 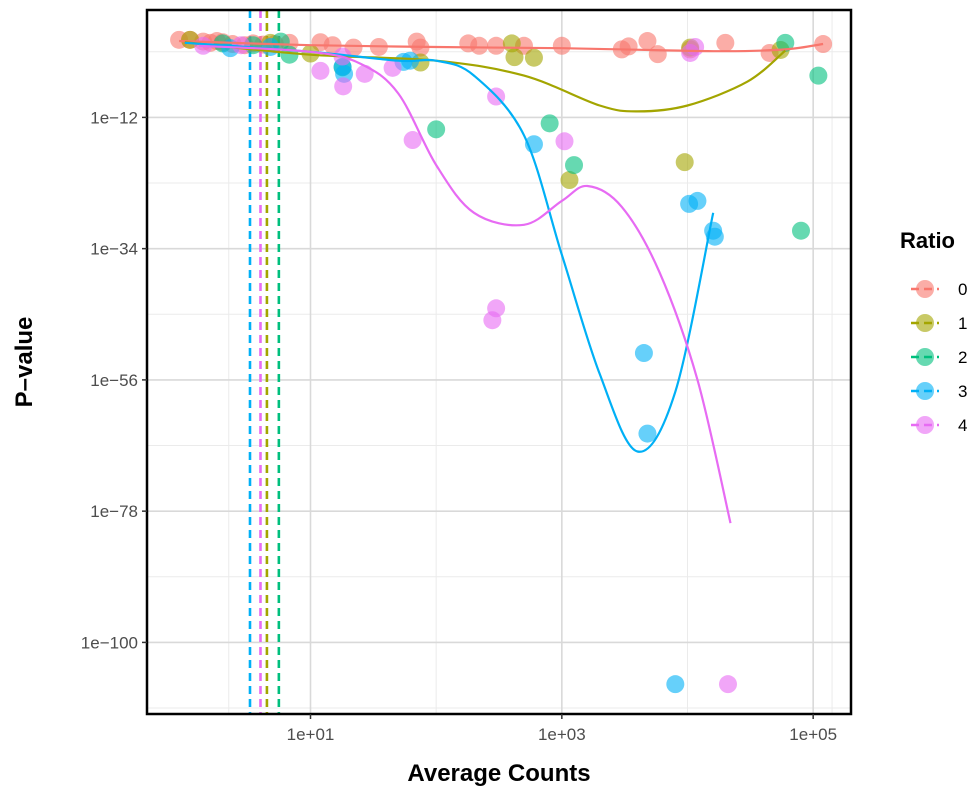 I want to click on y-tick-label: 1e−56, so click(x=114, y=380).